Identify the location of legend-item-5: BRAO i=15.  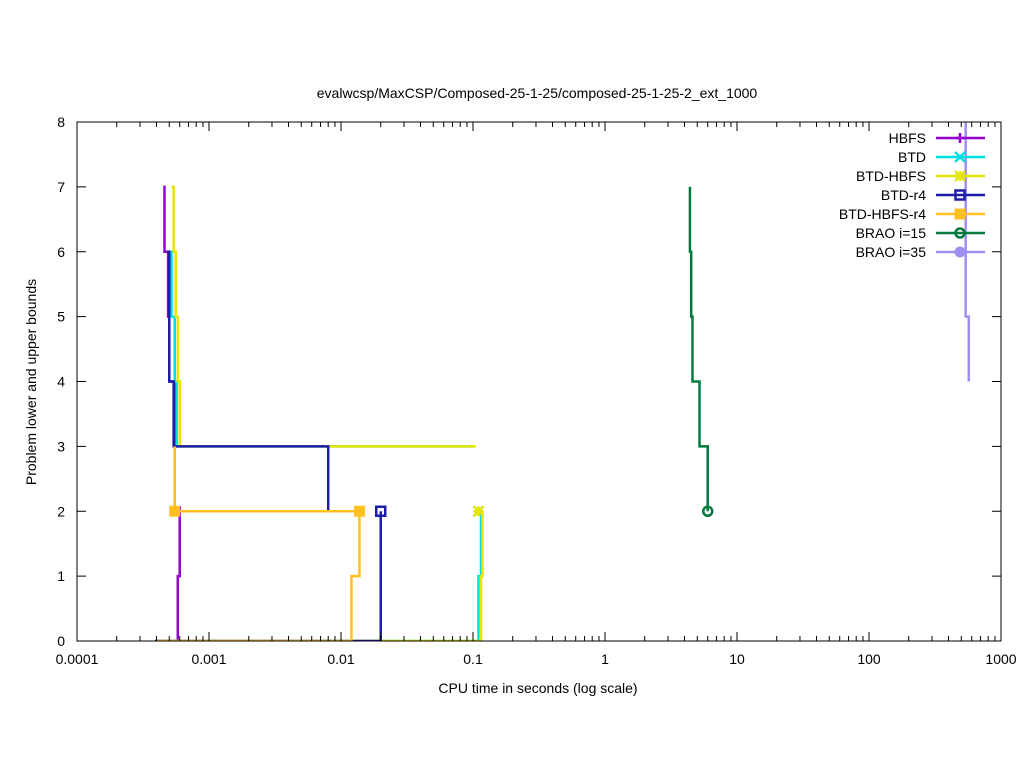
(920, 233).